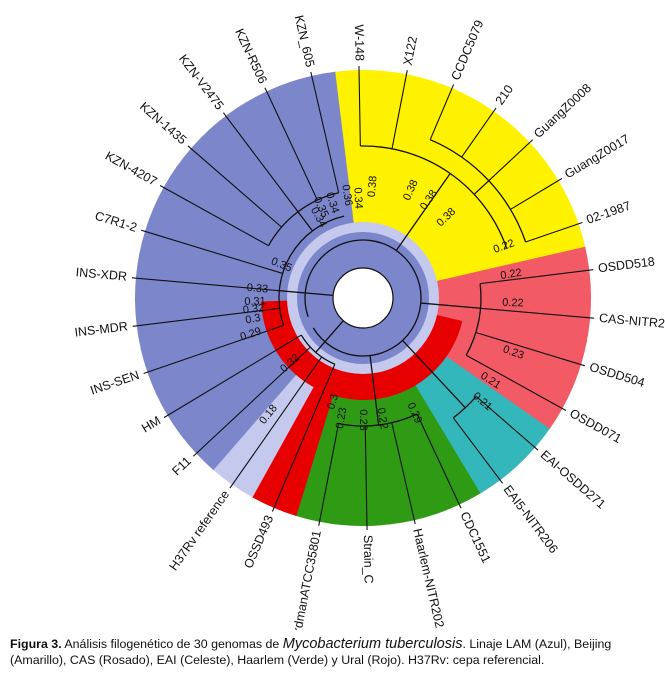  What do you see at coordinates (595, 426) in the screenshot?
I see `leaf-label: OSDD071` at bounding box center [595, 426].